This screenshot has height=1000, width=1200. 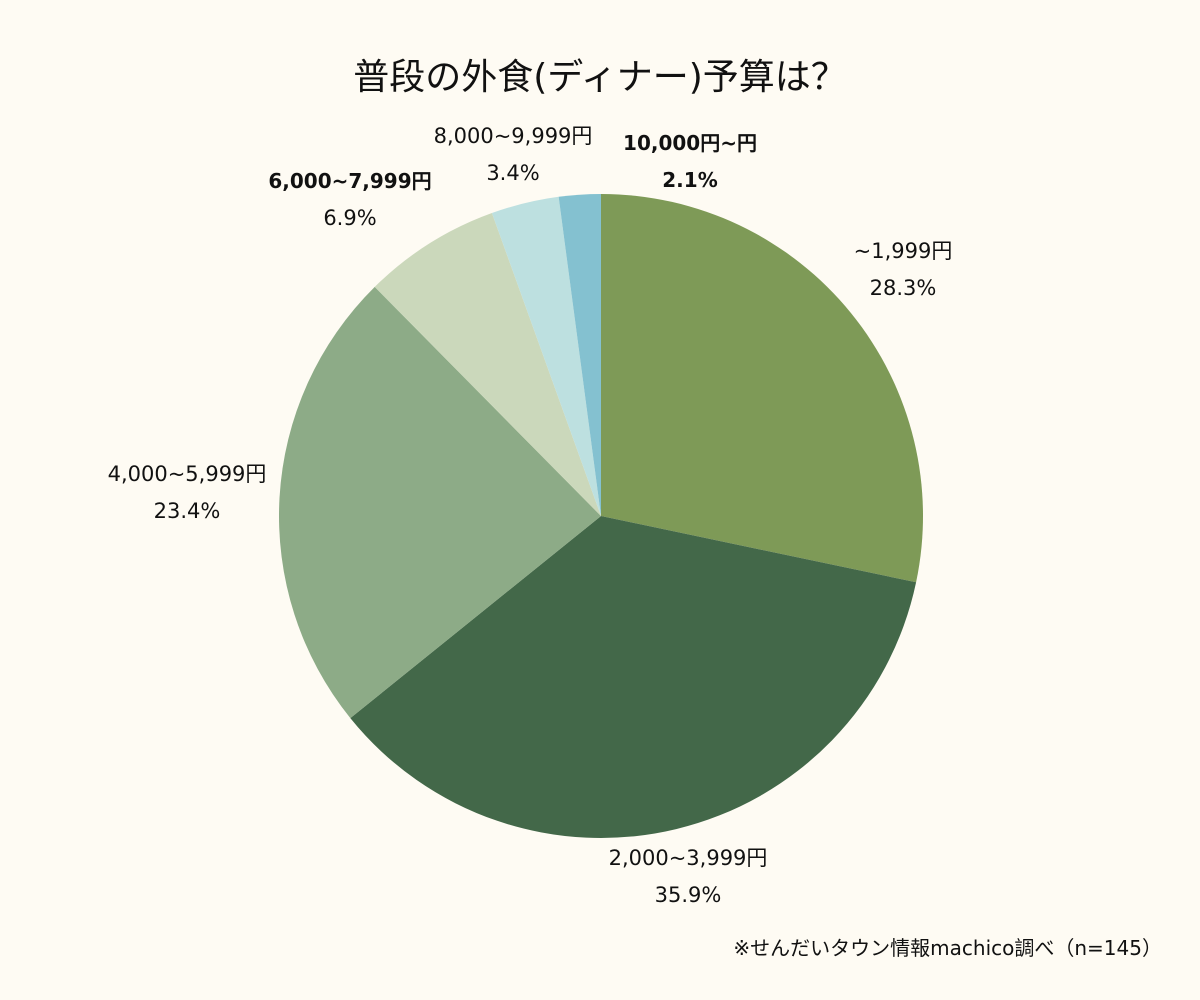 I want to click on slice-label-3: 6,000~7,999円 6.9%, so click(x=350, y=199).